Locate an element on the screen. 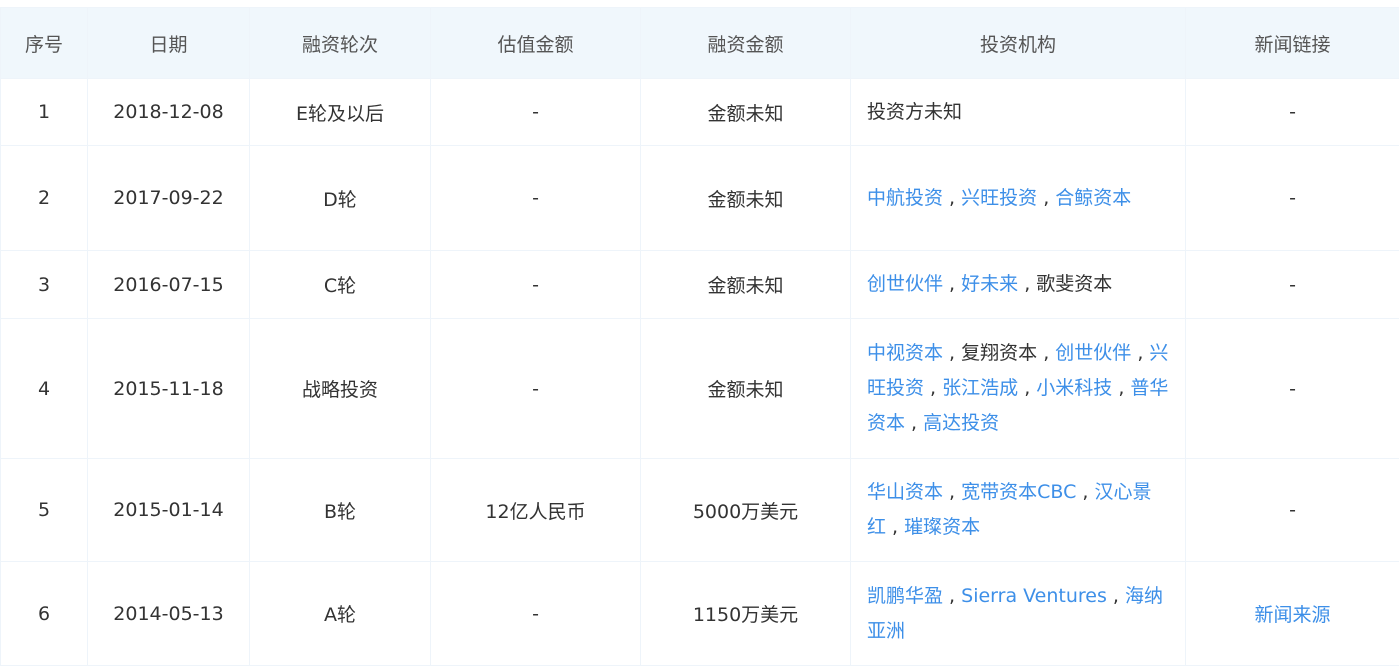 This screenshot has height=671, width=1399. investor-link: Sierra Ventures is located at coordinates (1034, 596).